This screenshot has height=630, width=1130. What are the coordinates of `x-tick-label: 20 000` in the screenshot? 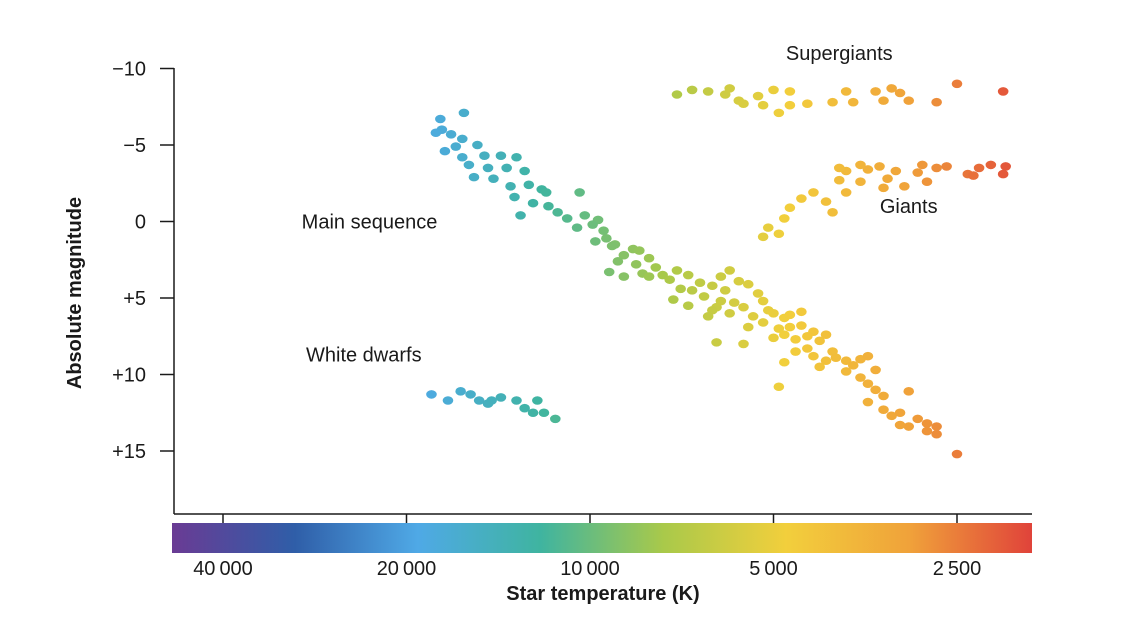 It's located at (407, 569).